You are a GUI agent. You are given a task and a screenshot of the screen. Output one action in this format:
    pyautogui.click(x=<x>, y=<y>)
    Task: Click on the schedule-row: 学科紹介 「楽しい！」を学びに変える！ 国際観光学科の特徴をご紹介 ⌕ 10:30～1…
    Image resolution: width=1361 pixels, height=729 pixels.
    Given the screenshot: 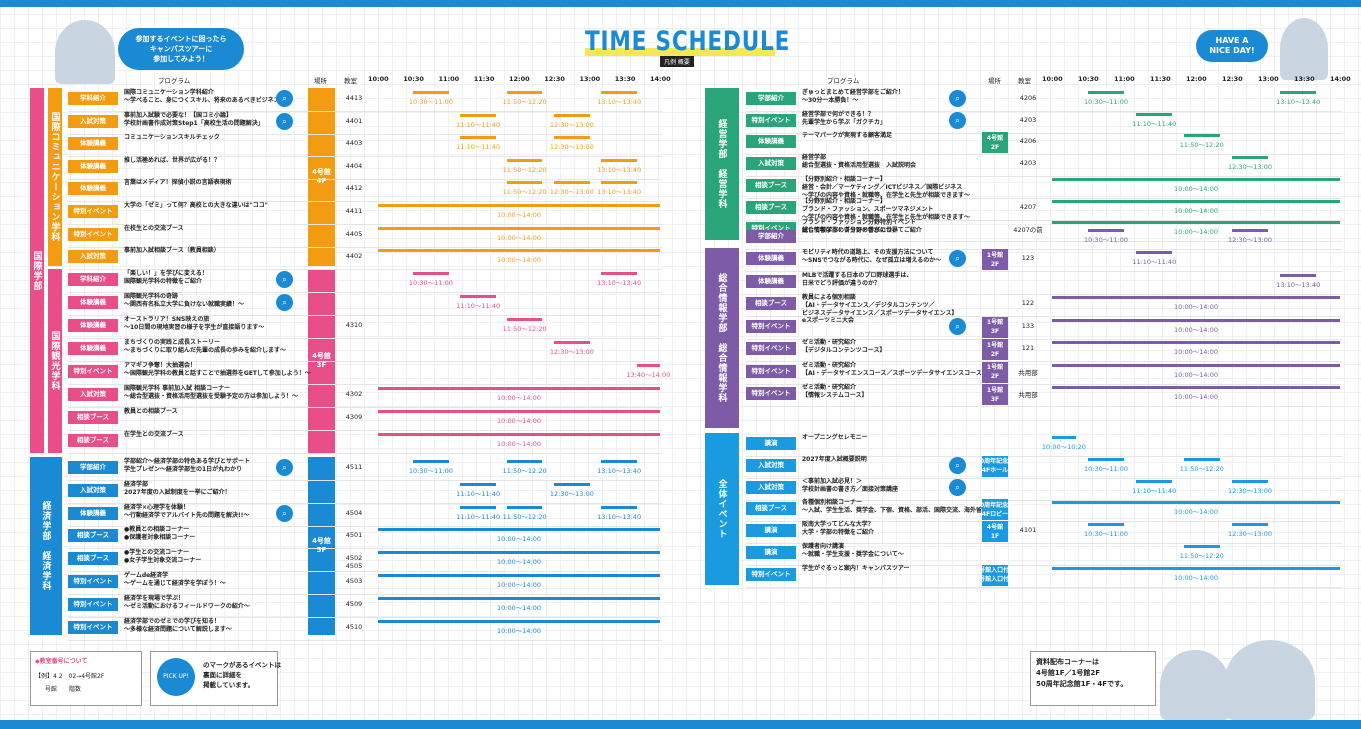 What is the action you would take?
    pyautogui.click(x=365, y=280)
    